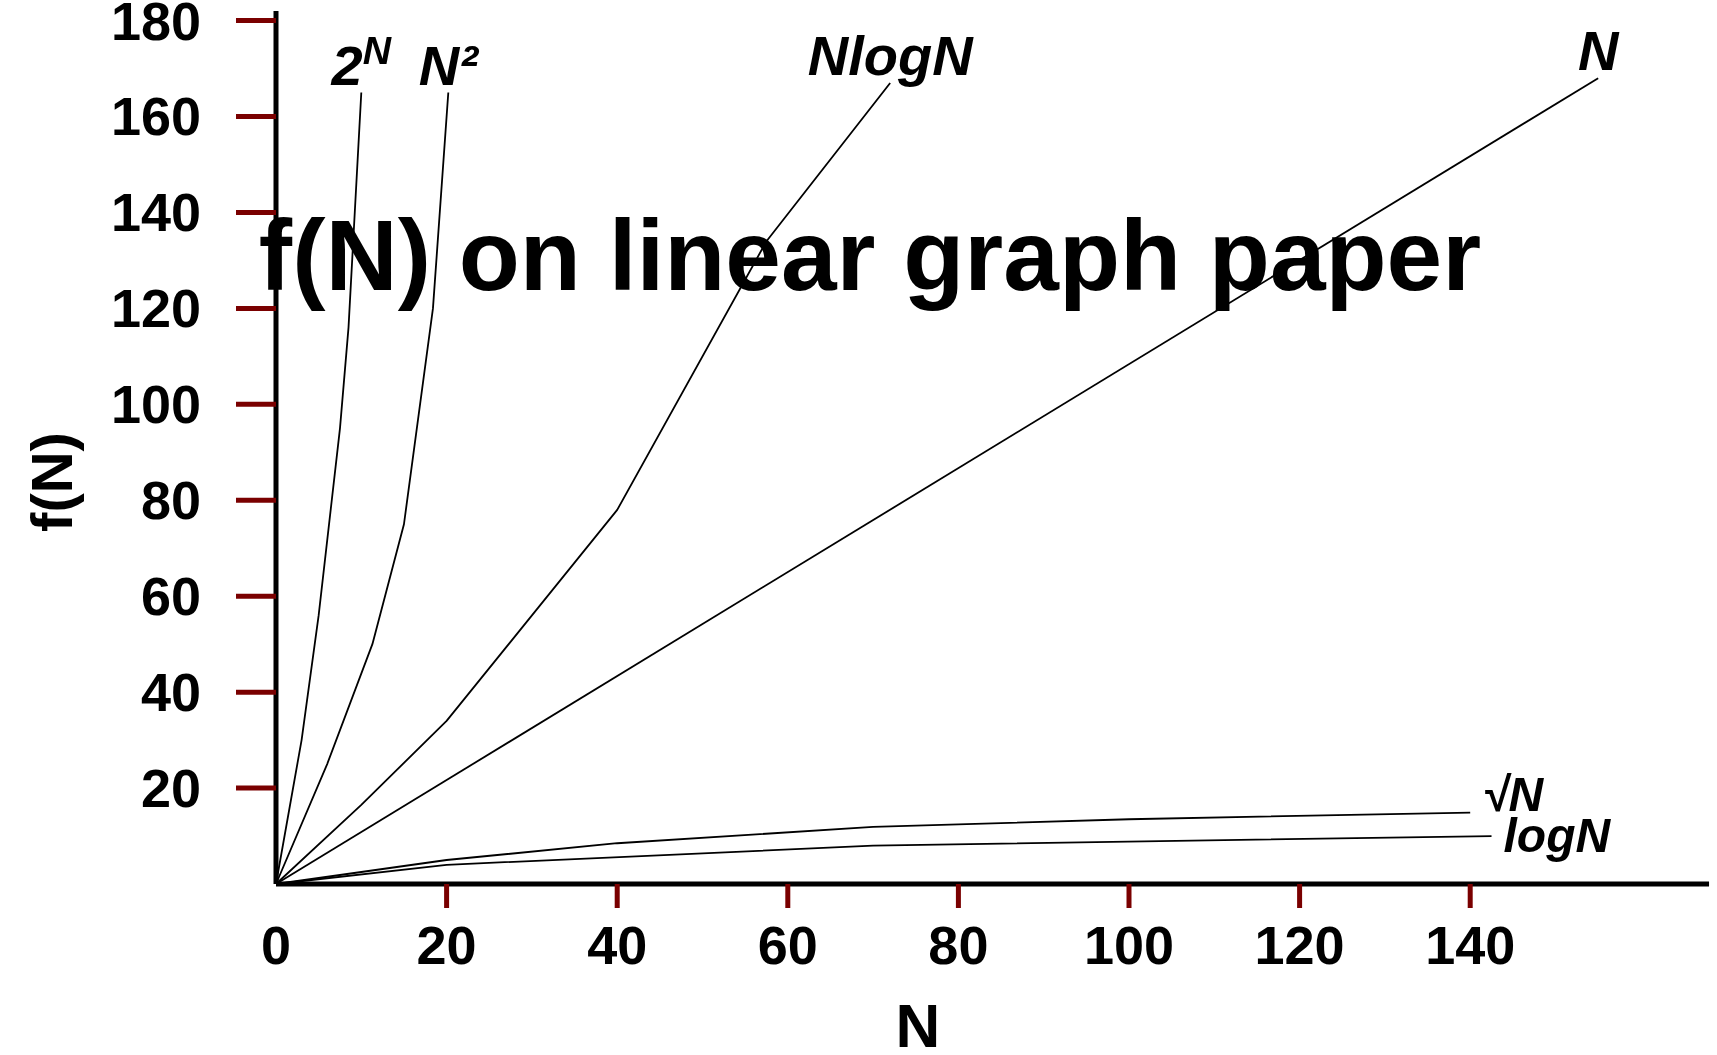 The width and height of the screenshot is (1717, 1055). I want to click on series-label: N², so click(449, 65).